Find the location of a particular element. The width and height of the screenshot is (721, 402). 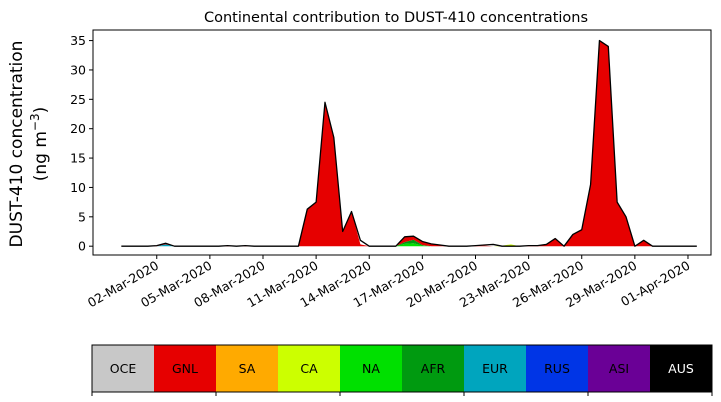

area-na is located at coordinates (409, 245).